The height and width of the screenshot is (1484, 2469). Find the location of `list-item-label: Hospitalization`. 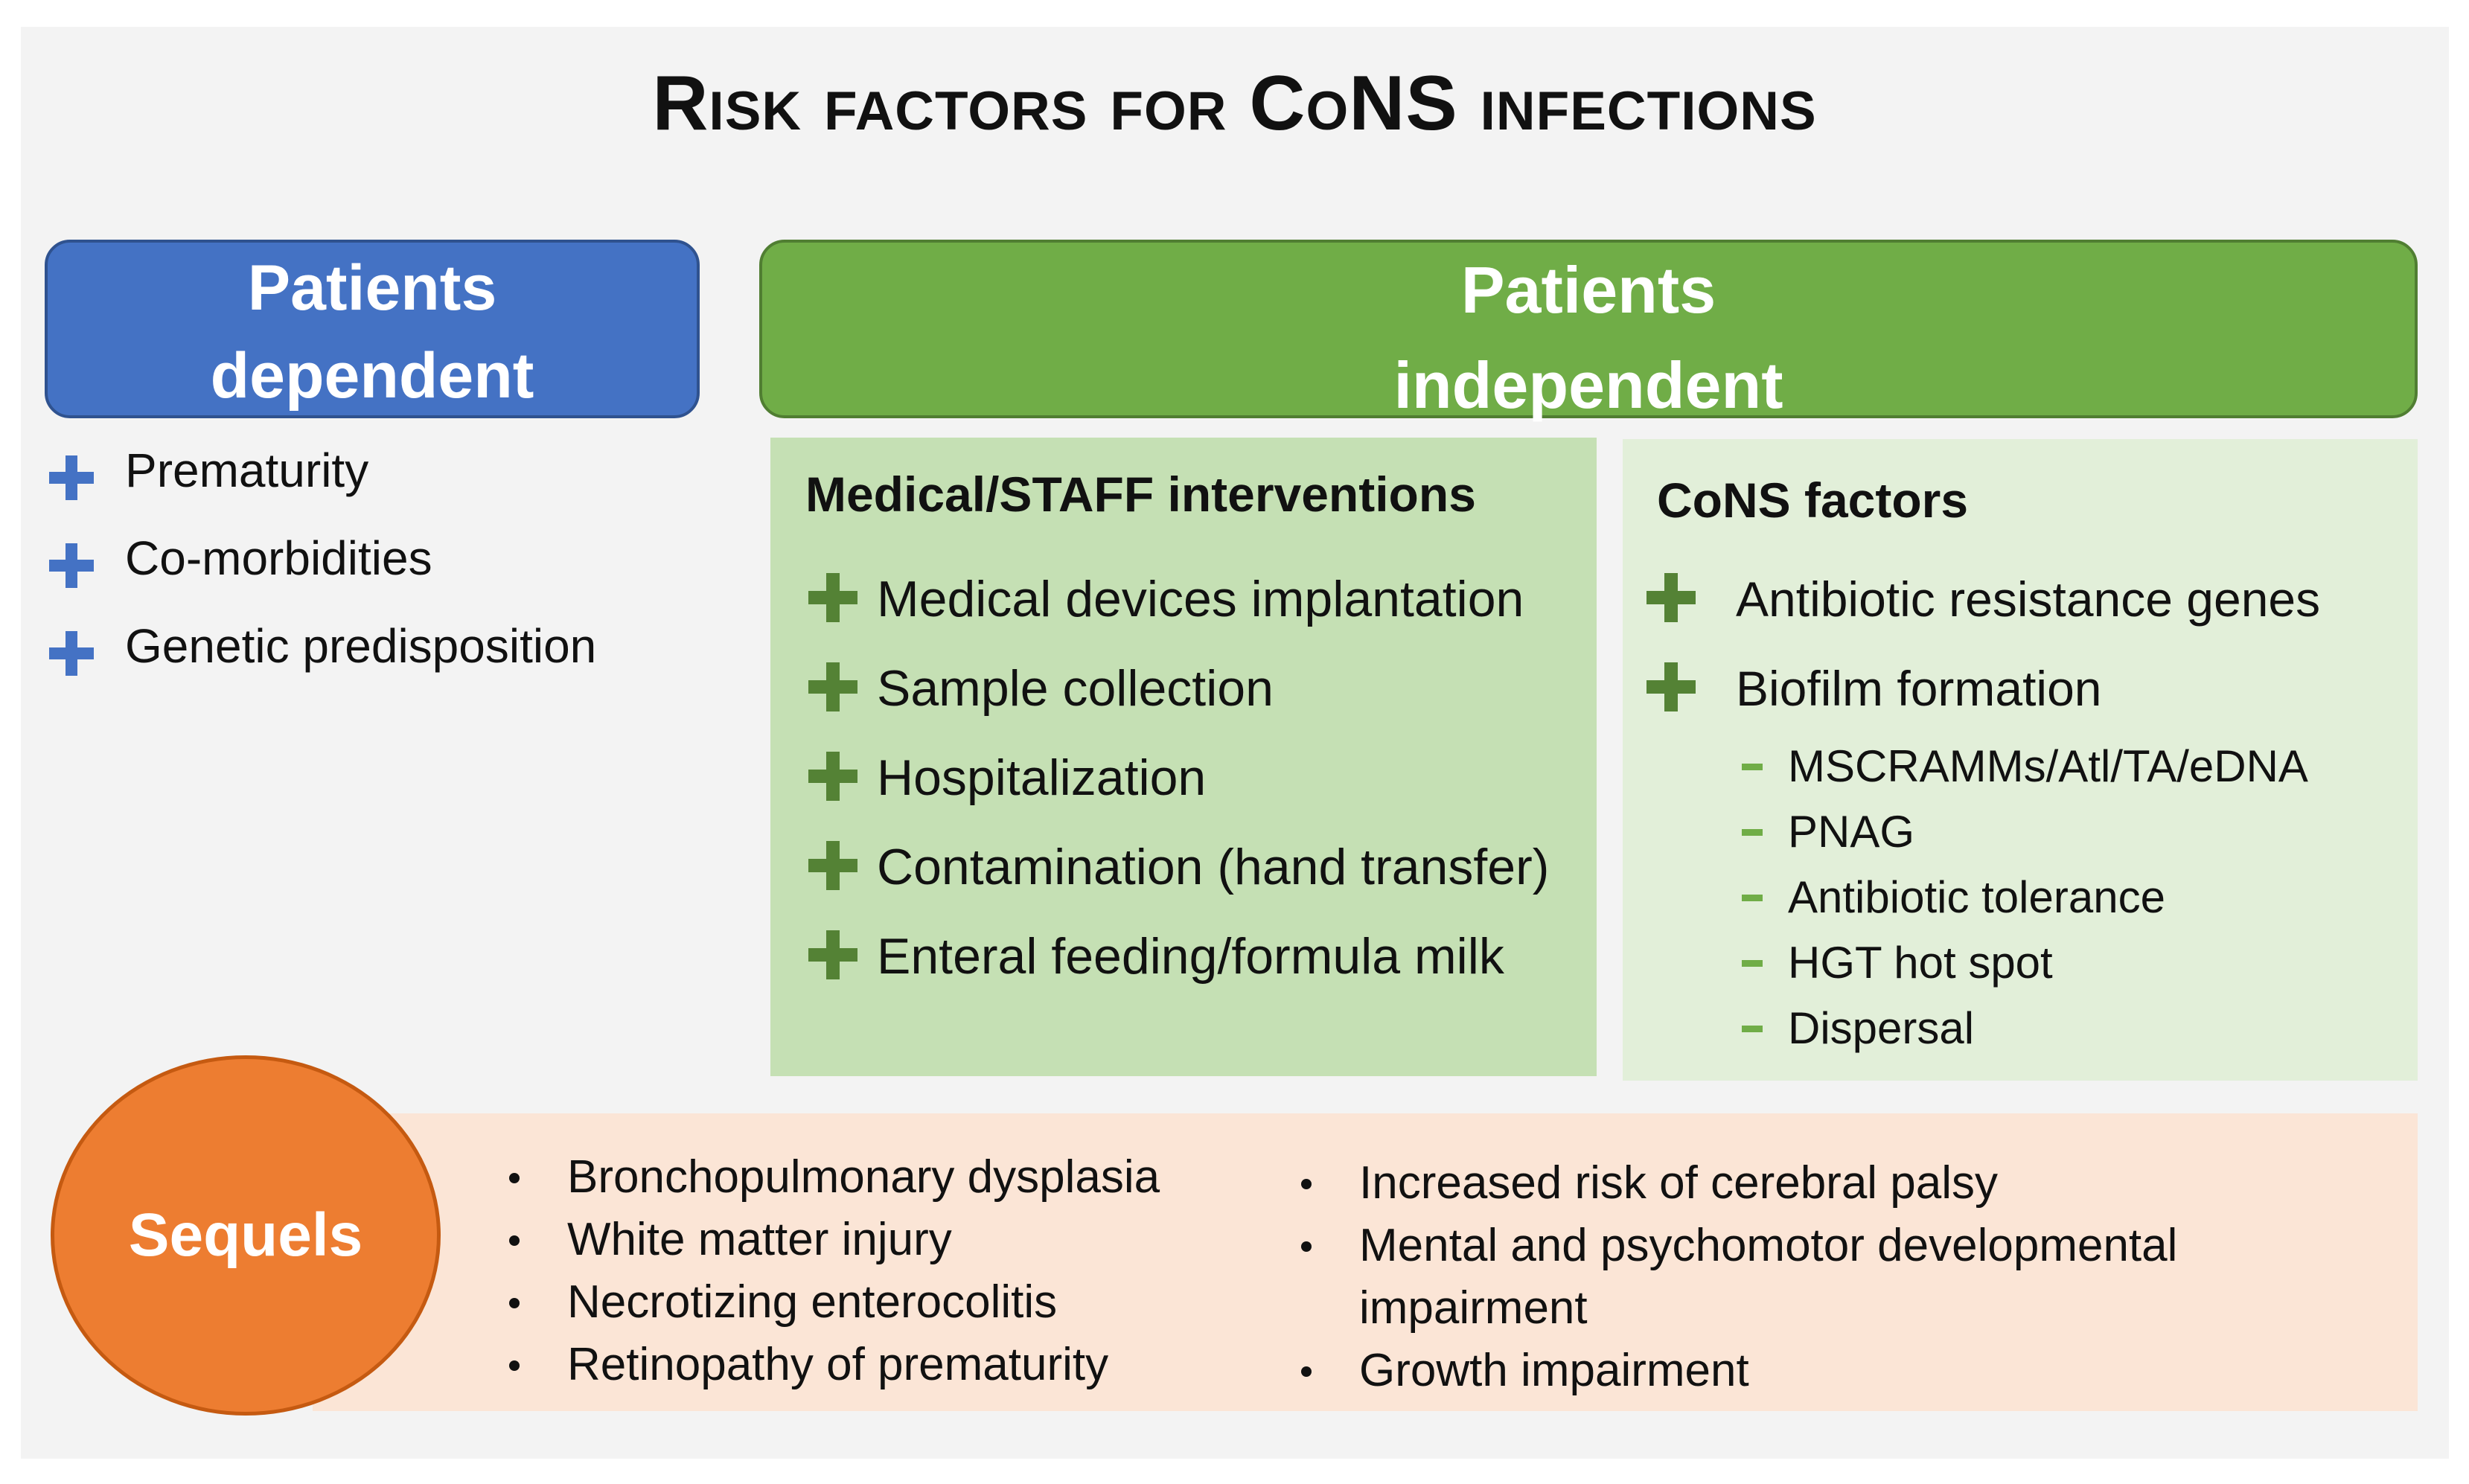

list-item-label: Hospitalization is located at coordinates (1042, 777).